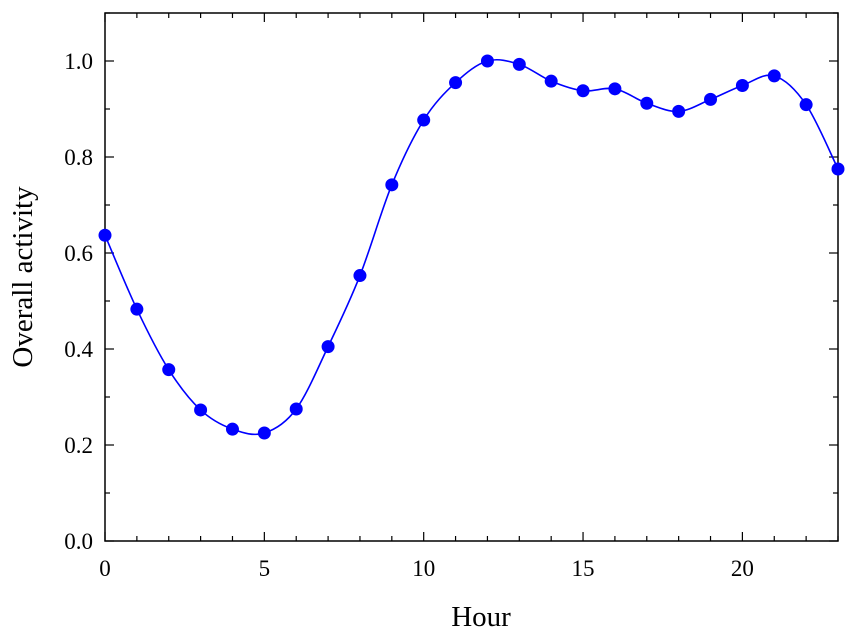 The image size is (859, 639). What do you see at coordinates (78, 157) in the screenshot?
I see `y-tick-label: 0.8` at bounding box center [78, 157].